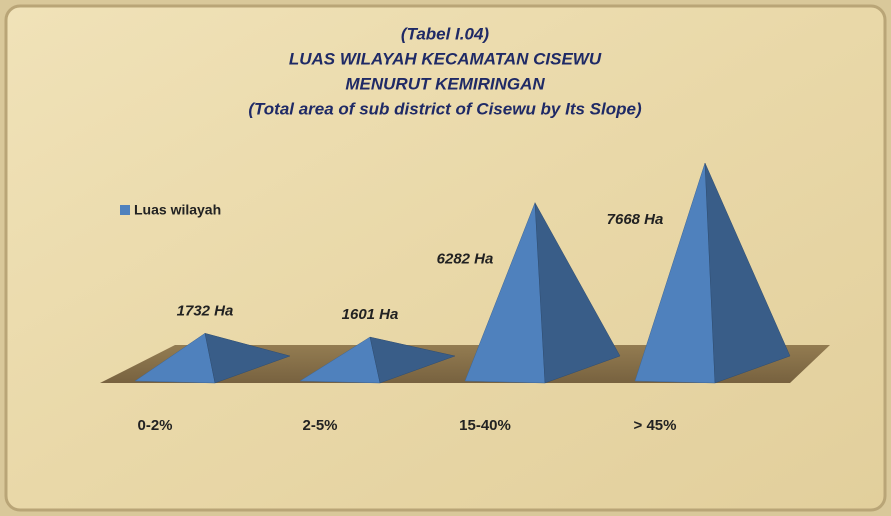  Describe the element at coordinates (445, 58) in the screenshot. I see `chart-subtitle: LUAS WILAYAH KECAMATAN CISEWU` at that location.